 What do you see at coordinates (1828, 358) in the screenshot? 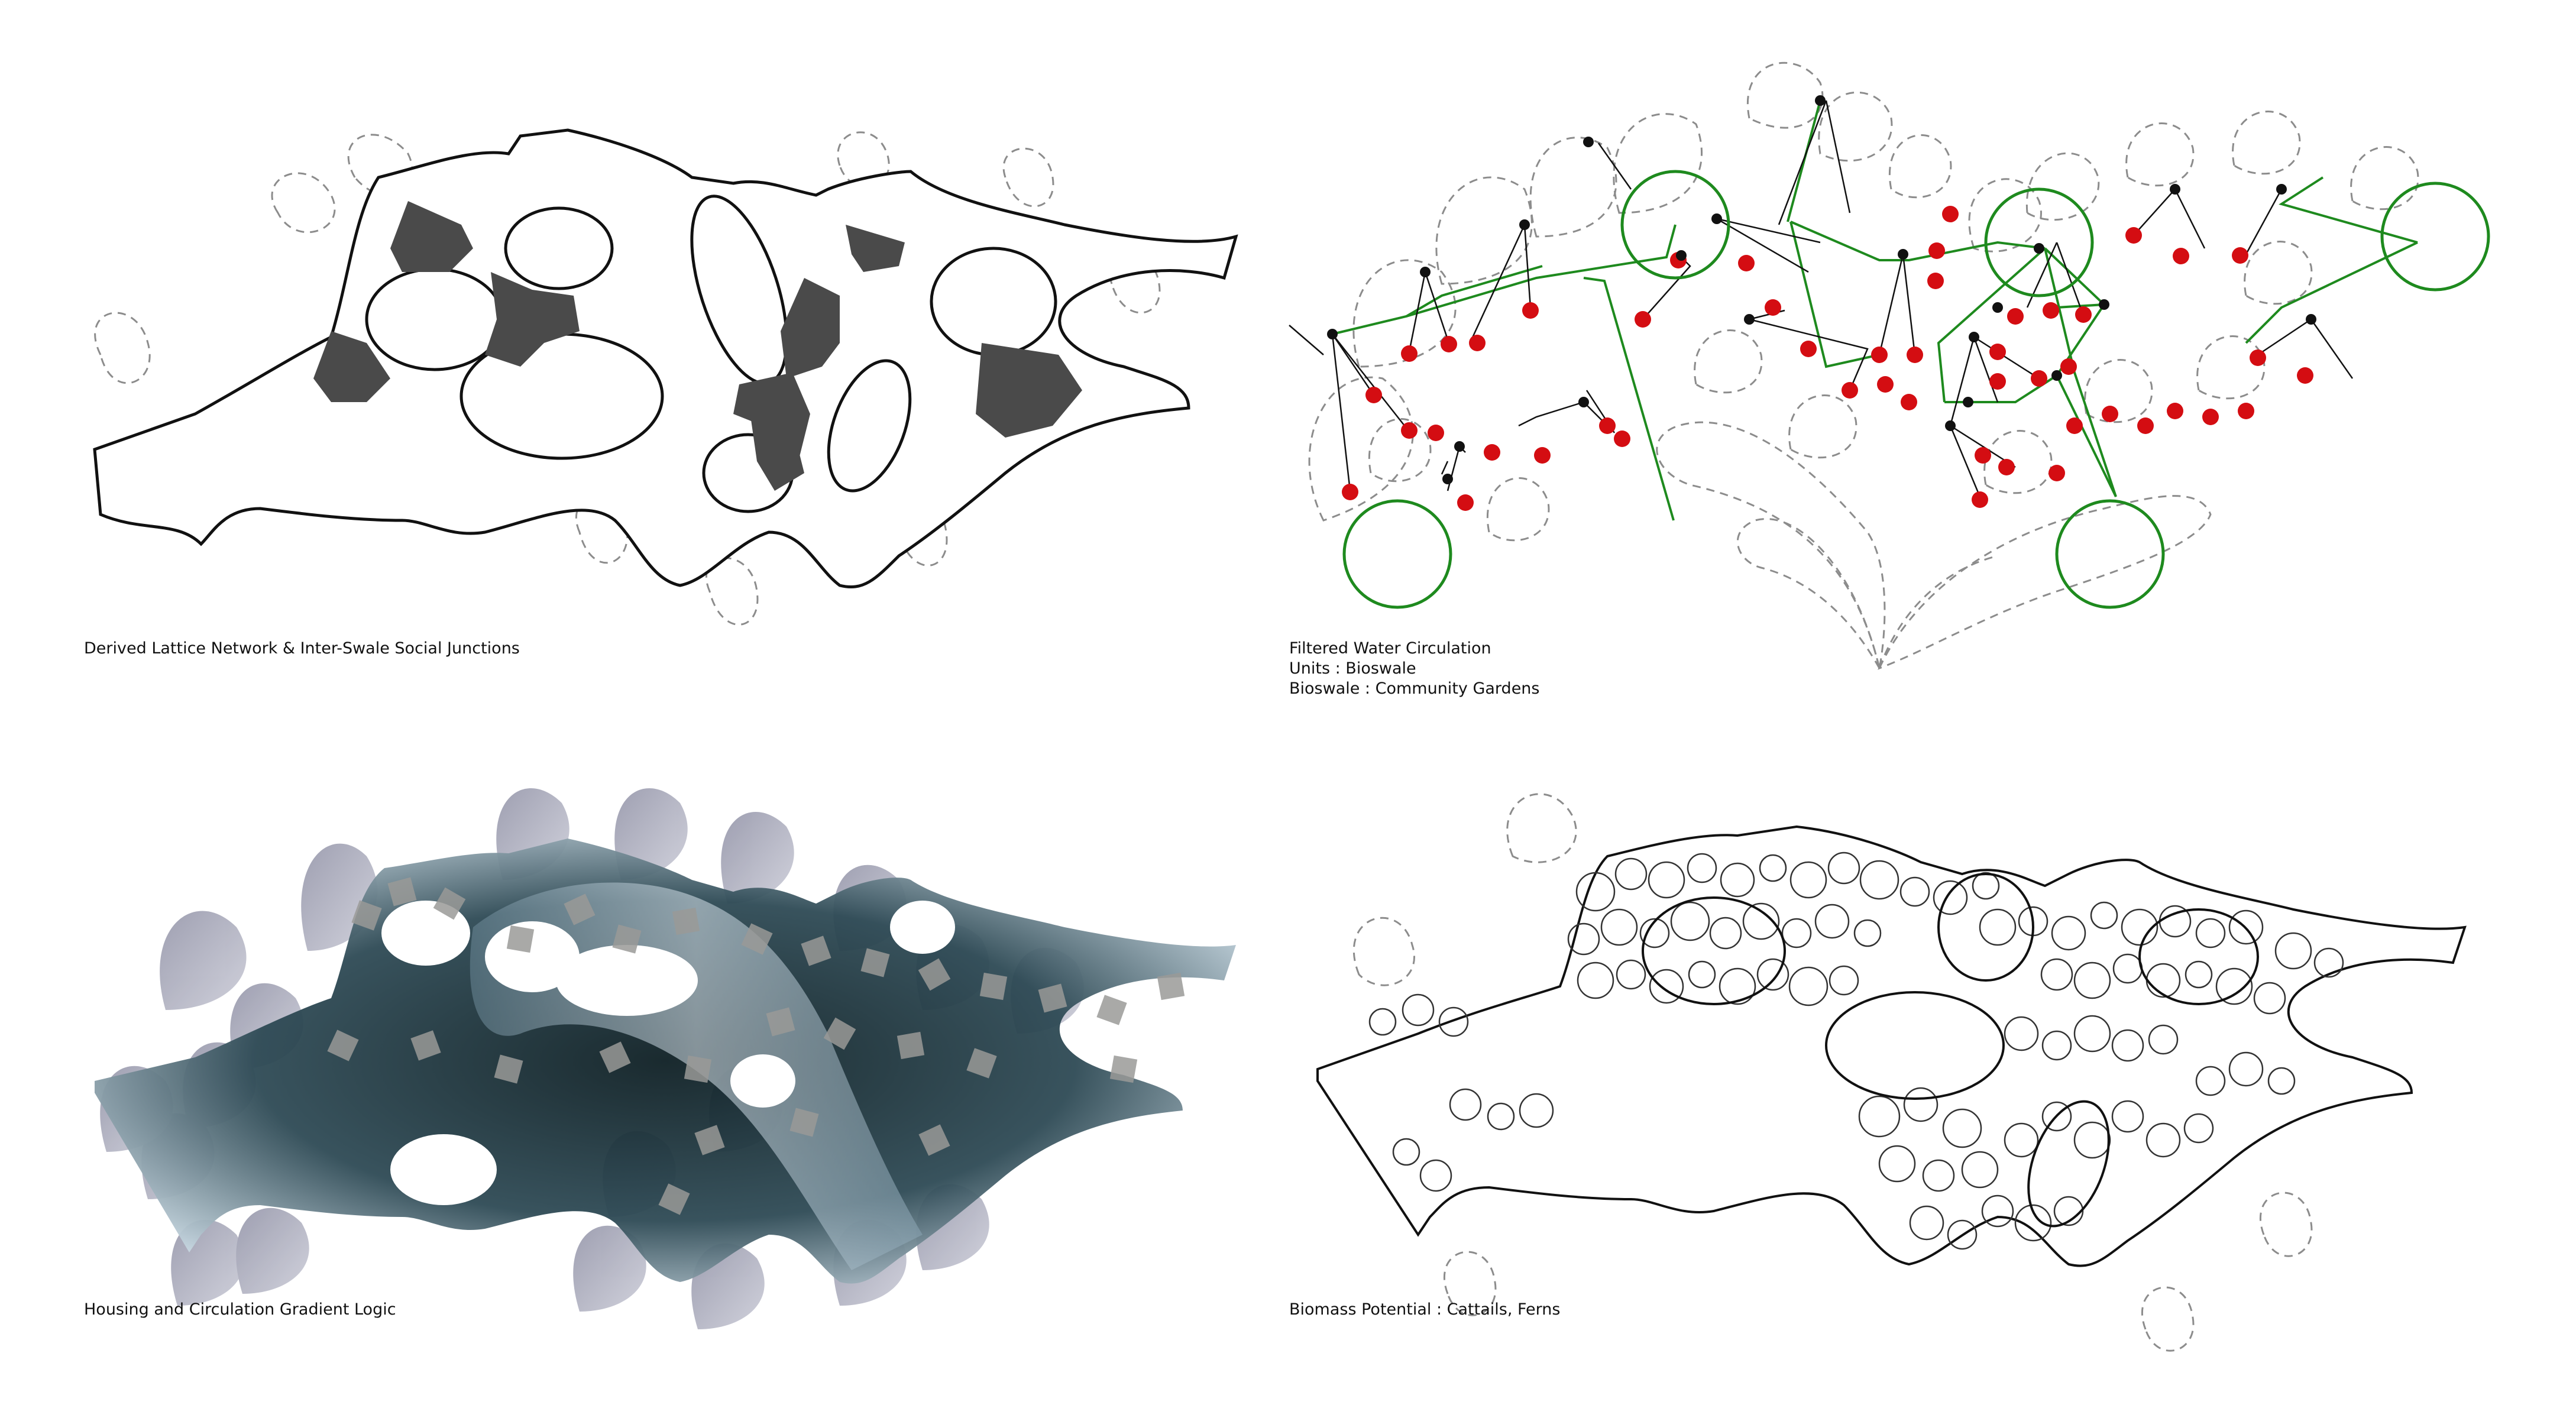
I see `water-community-gardens` at bounding box center [1828, 358].